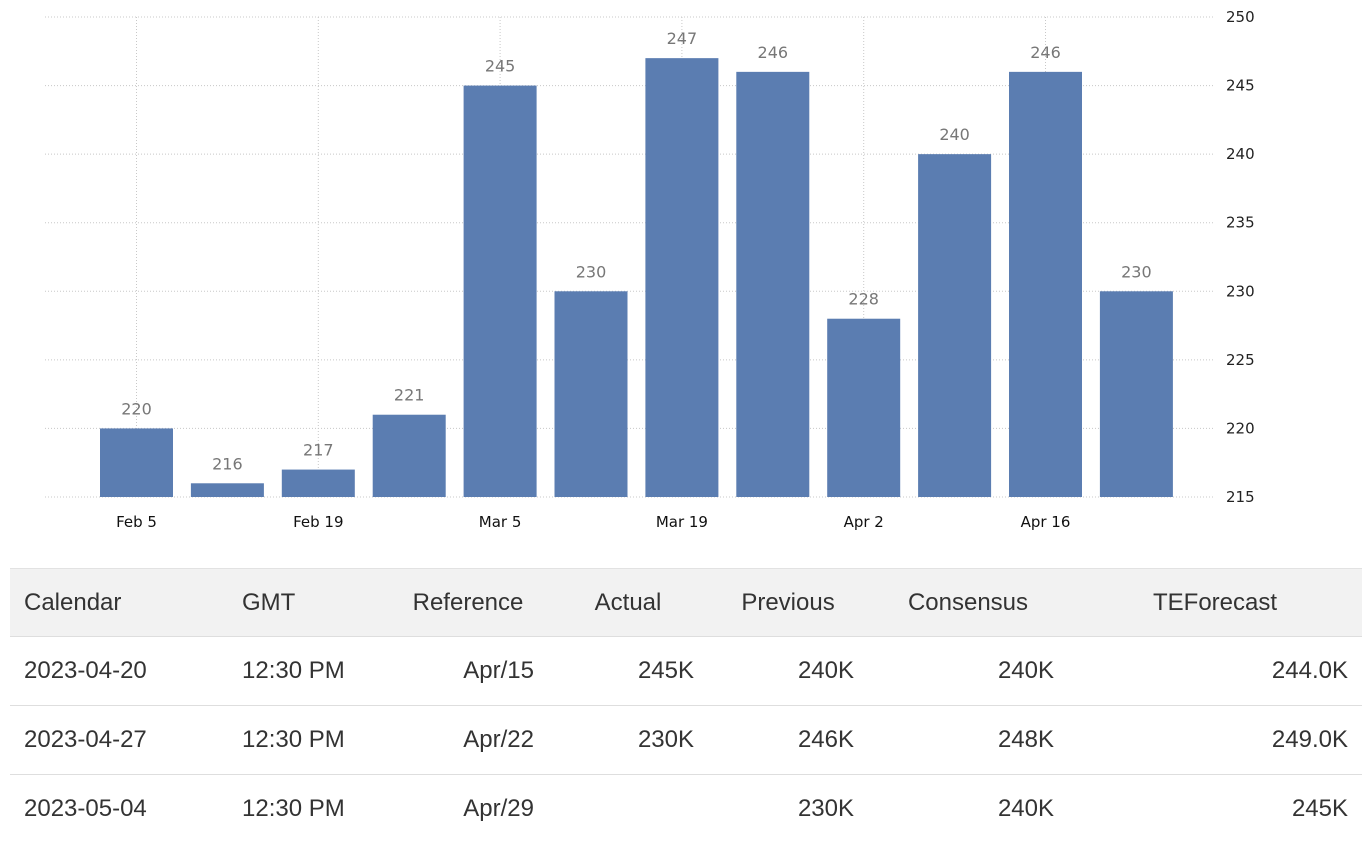  Describe the element at coordinates (1215, 602) in the screenshot. I see `header-teforecast: TEForecast` at that location.